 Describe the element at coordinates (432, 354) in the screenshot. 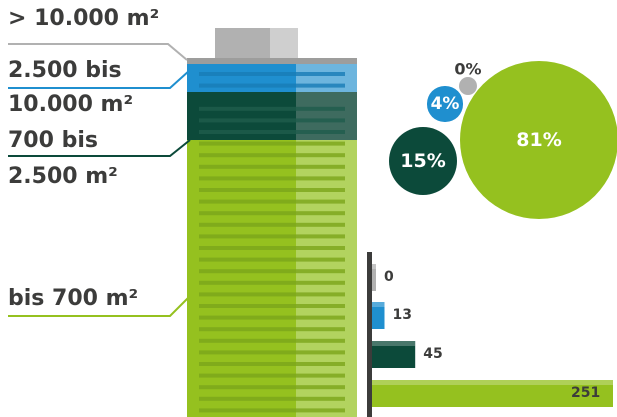

I see `bar-value-label-2: 45` at that location.